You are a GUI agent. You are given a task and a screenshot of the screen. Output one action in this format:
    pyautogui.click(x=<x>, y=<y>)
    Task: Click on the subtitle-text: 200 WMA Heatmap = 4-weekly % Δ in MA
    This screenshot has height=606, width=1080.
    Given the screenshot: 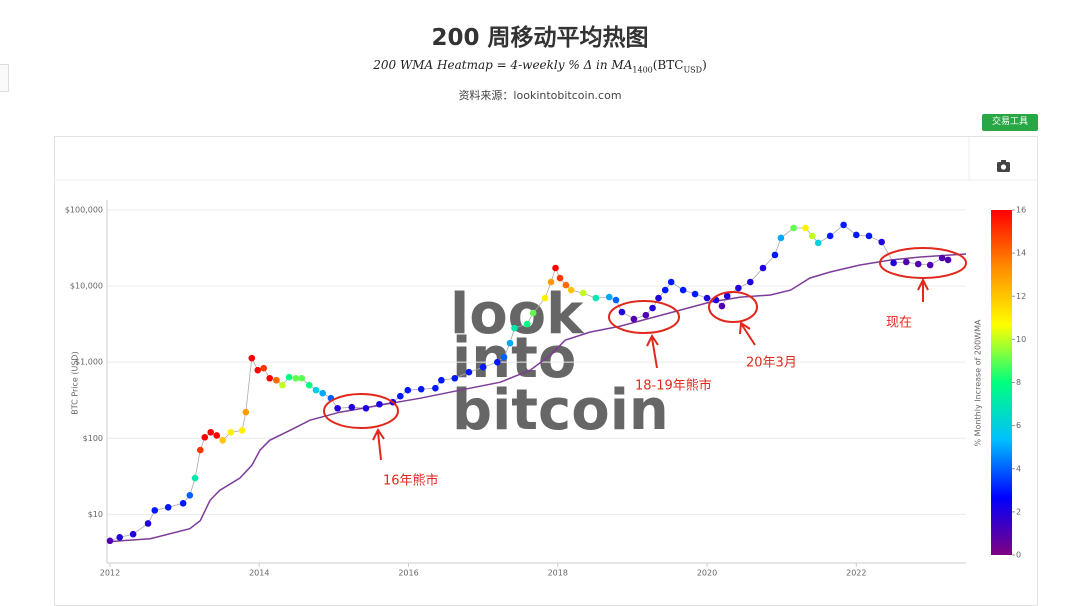 What is the action you would take?
    pyautogui.click(x=503, y=65)
    